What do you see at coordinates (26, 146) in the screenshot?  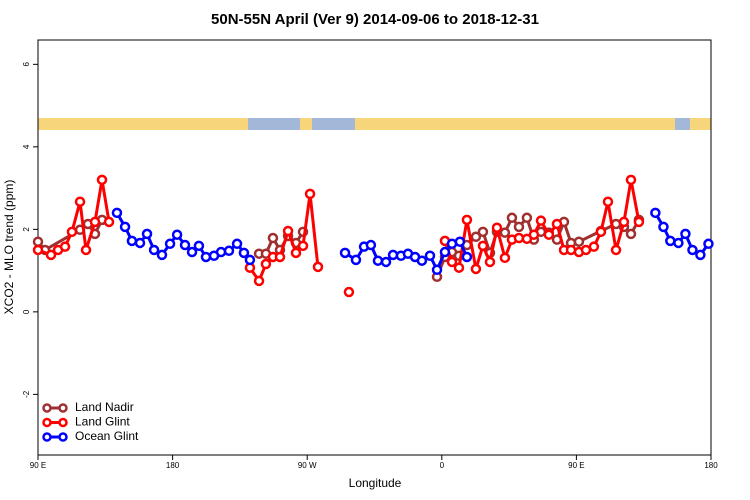 I see `y-tick-label: 4` at bounding box center [26, 146].